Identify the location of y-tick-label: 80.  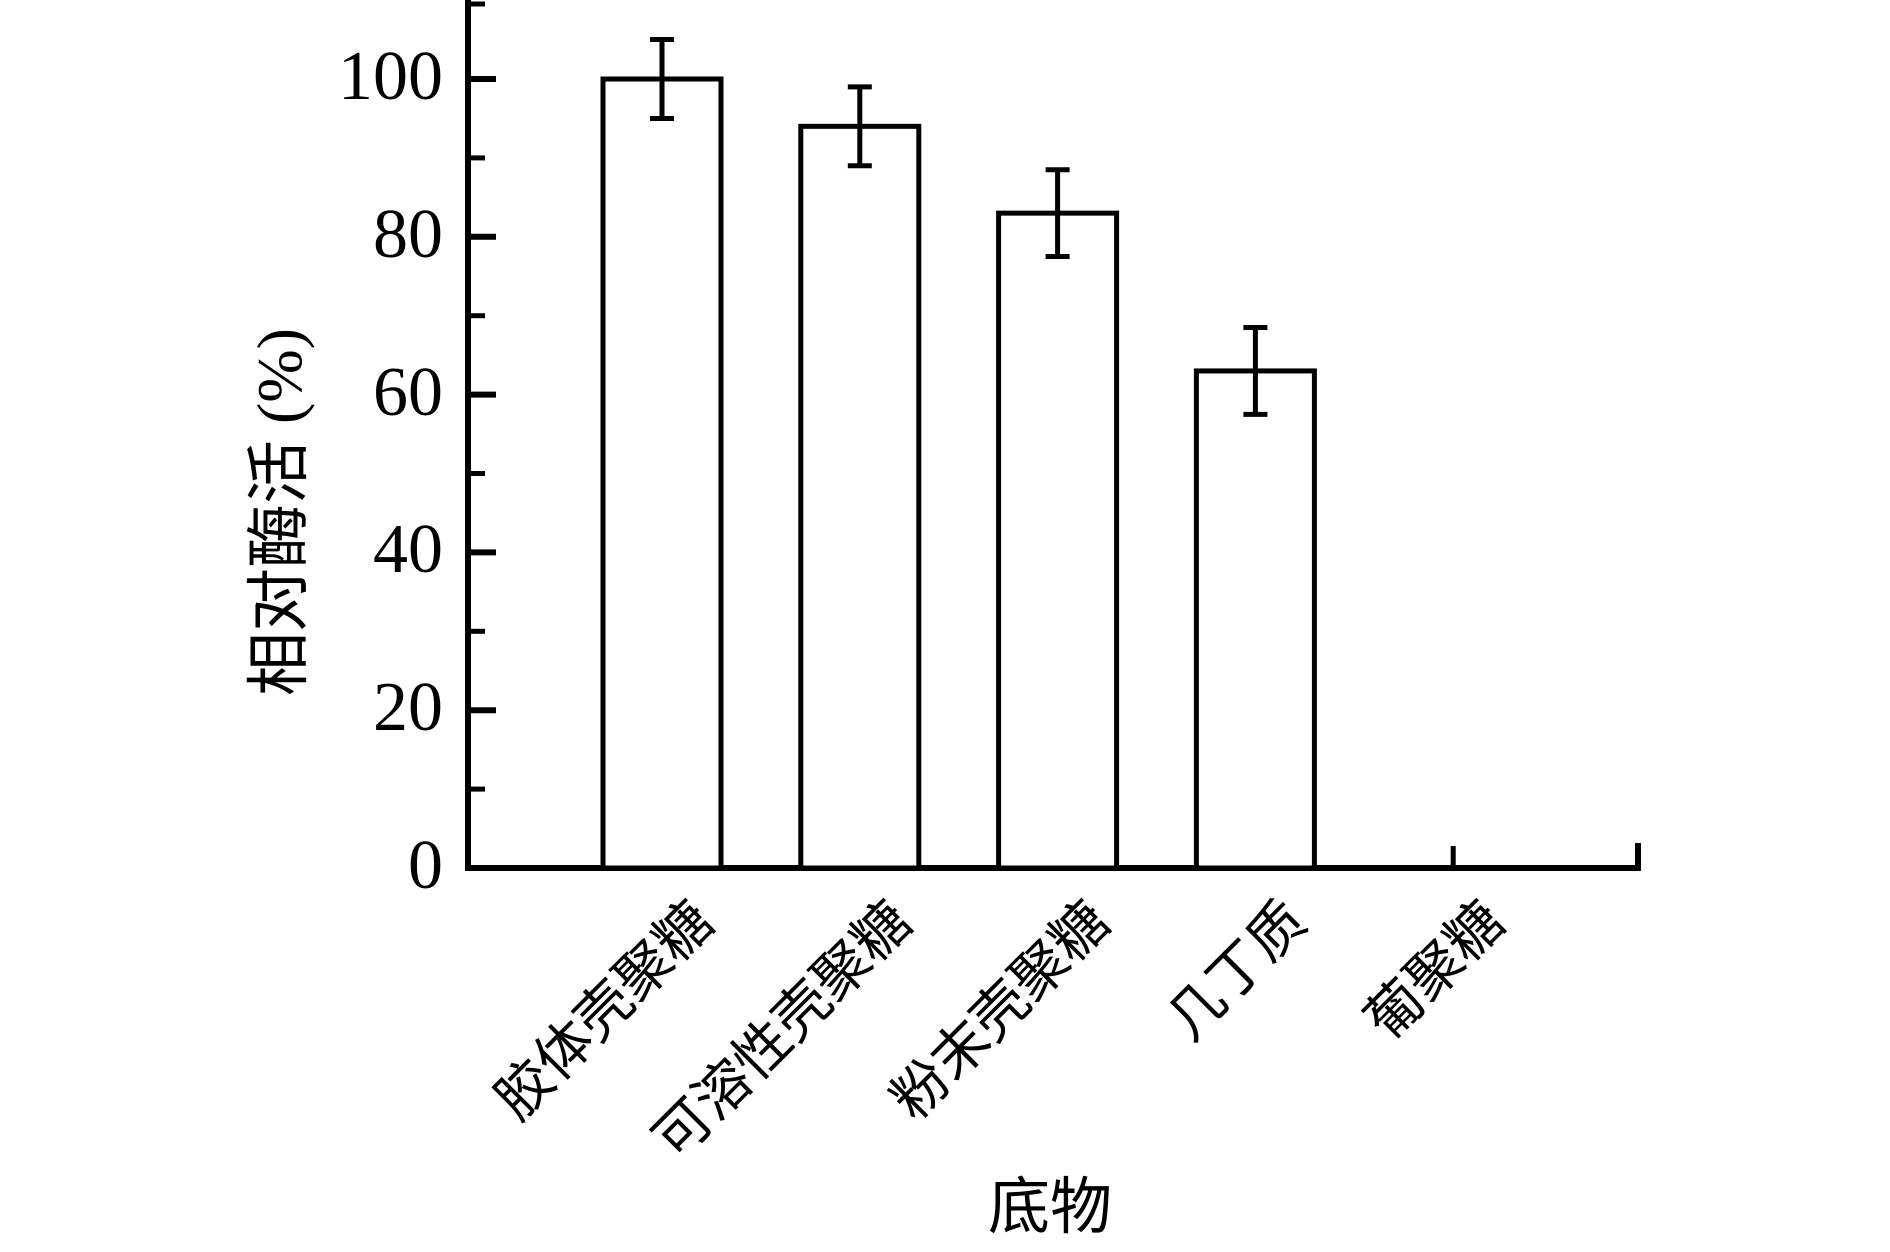
(408, 234).